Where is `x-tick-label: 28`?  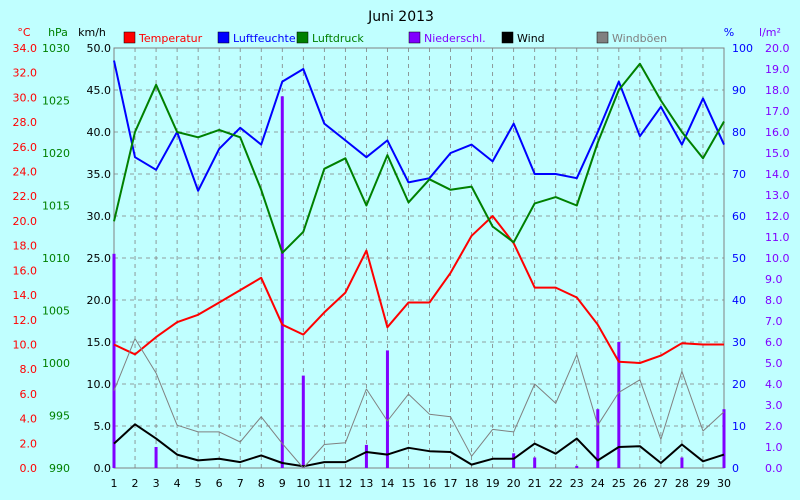
x-tick-label: 28 is located at coordinates (682, 483).